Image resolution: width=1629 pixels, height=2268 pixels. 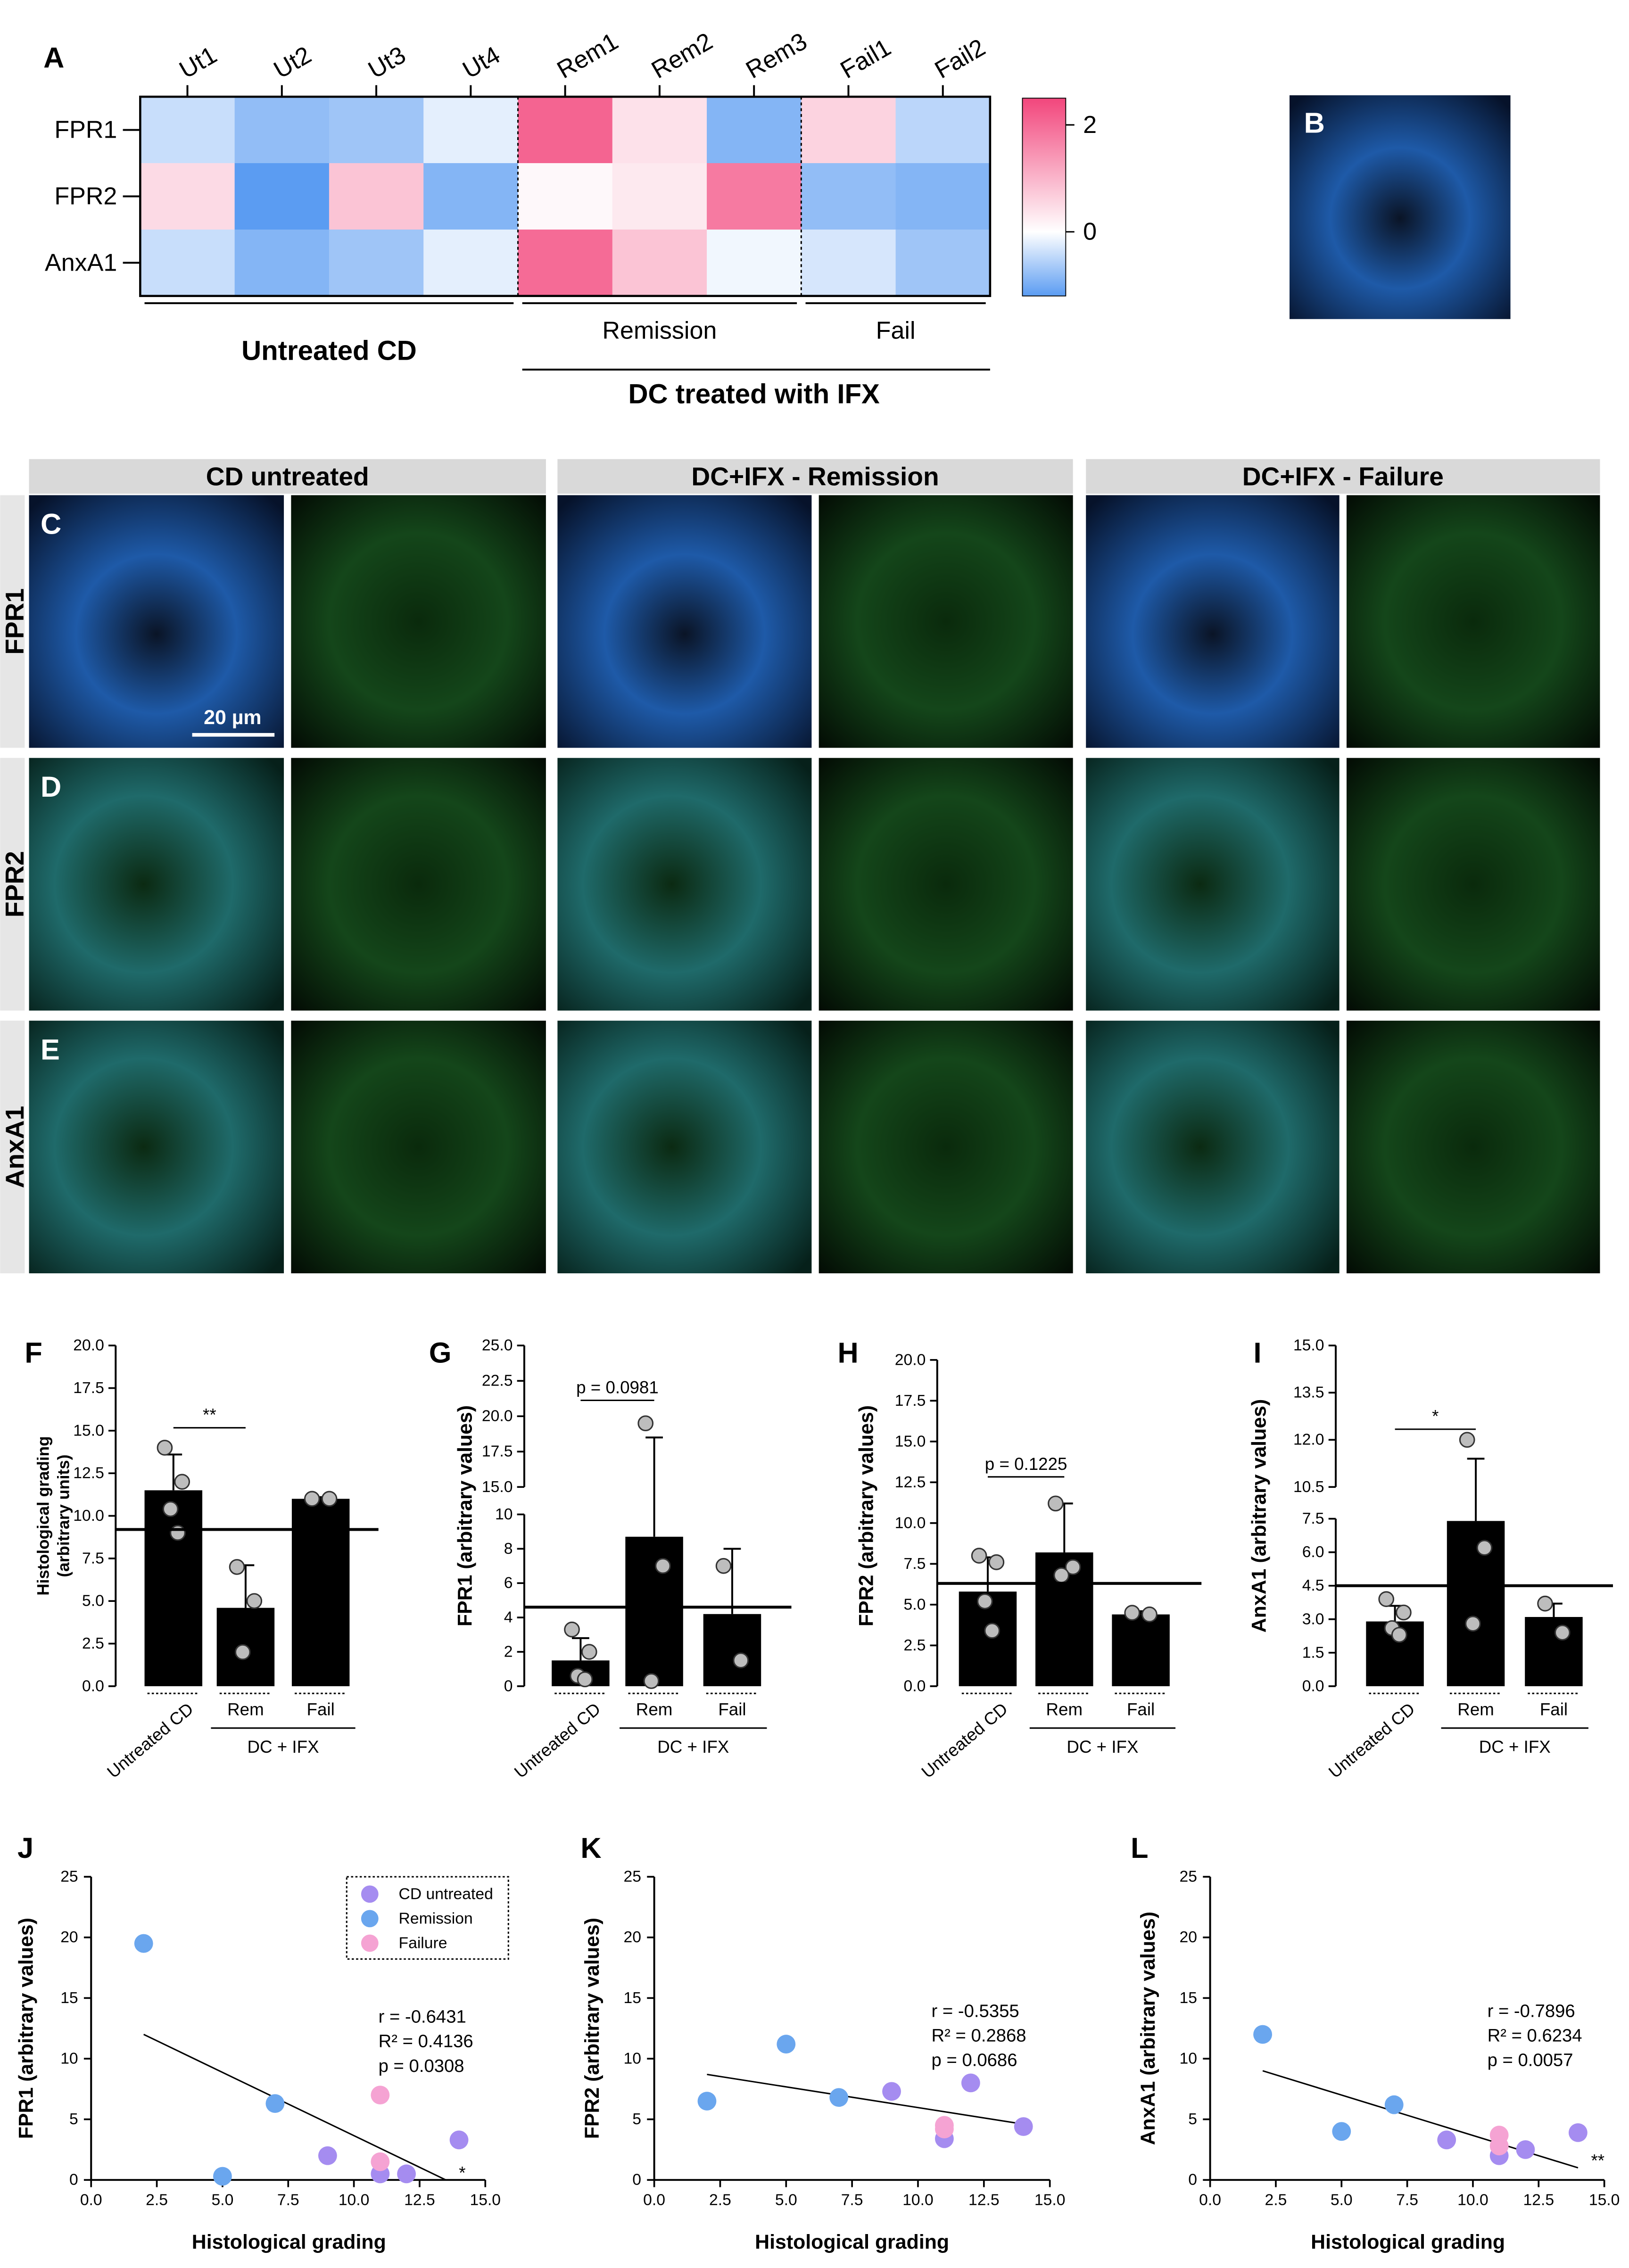 I want to click on group-label: Fail, so click(x=896, y=330).